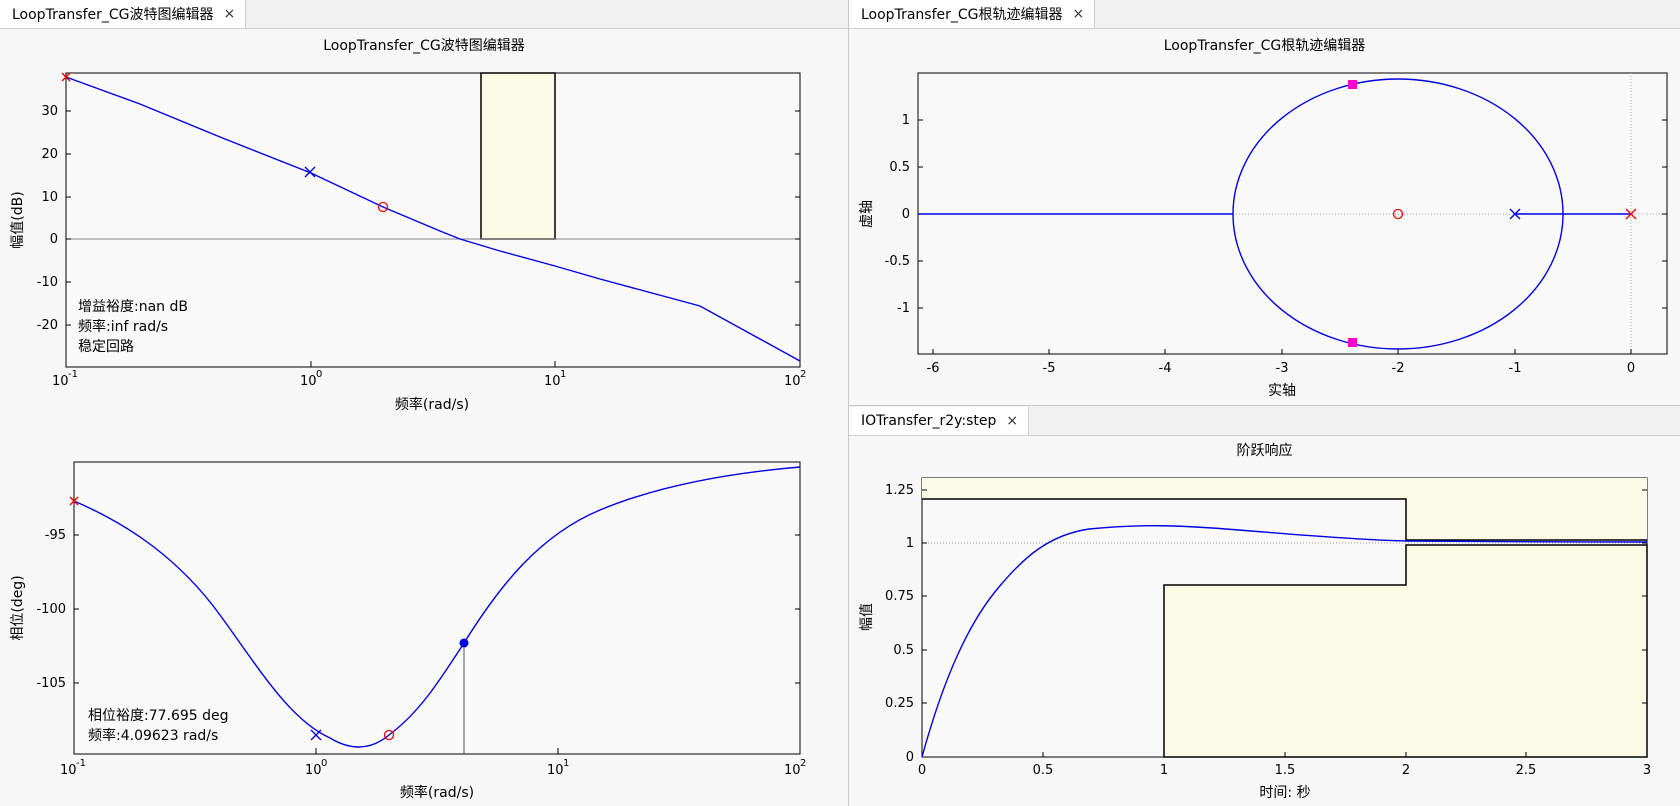  I want to click on panel-divider, so click(848, 403).